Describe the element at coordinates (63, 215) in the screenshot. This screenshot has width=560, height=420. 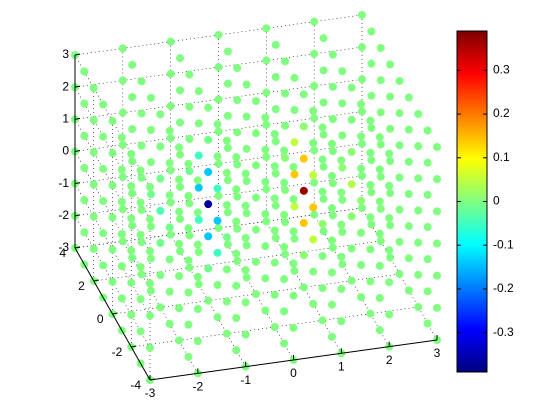
I see `z-tick-label: -2` at that location.